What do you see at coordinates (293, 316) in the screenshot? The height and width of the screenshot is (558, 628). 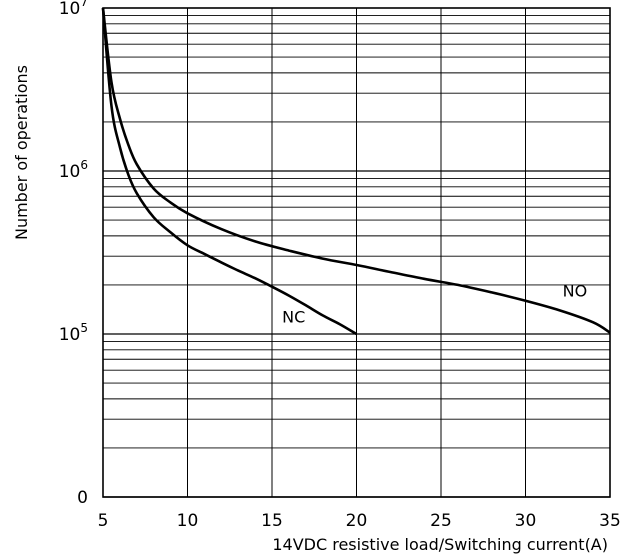 I see `series-annotation: NC` at bounding box center [293, 316].